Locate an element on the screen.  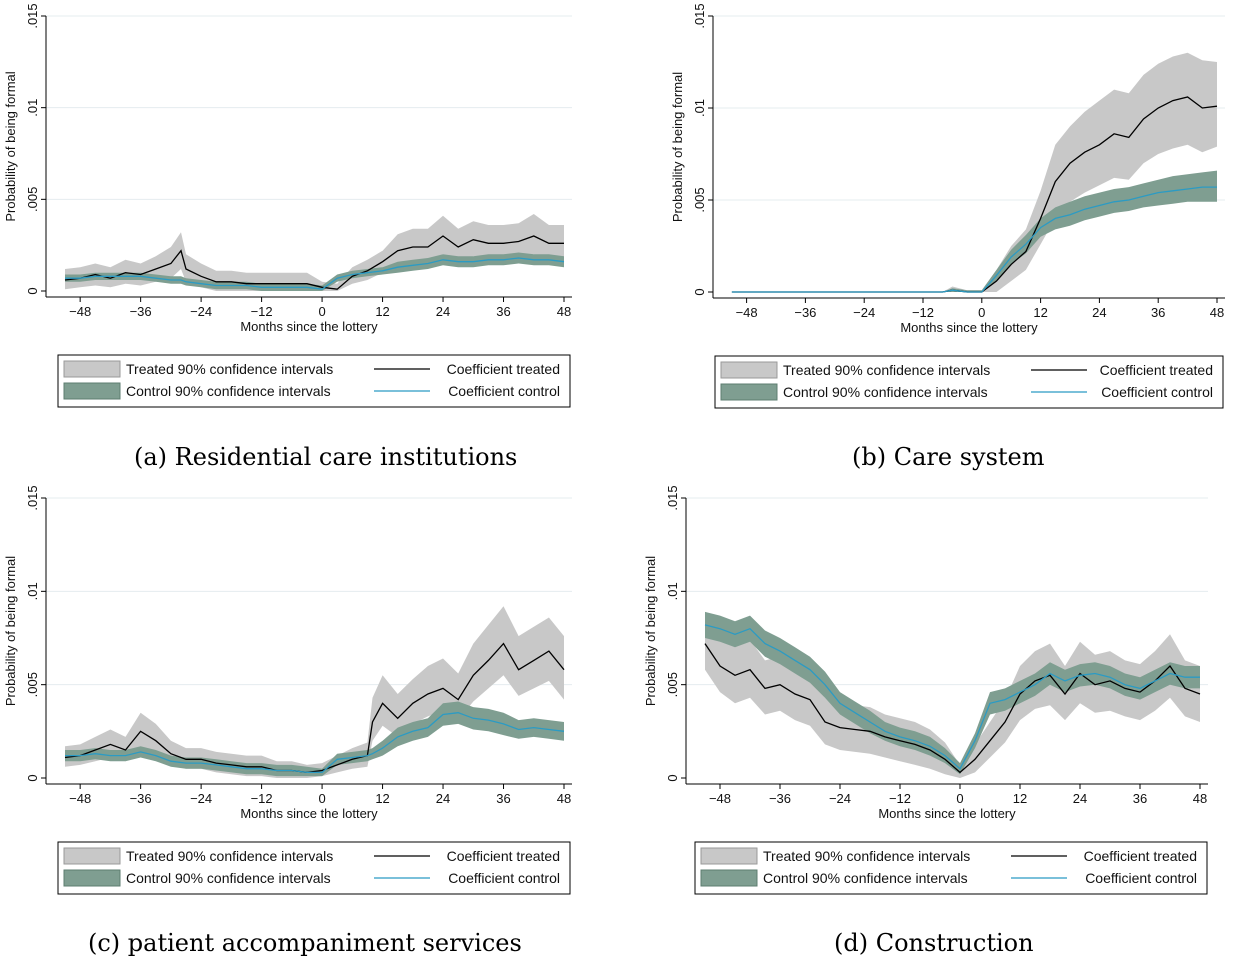
treated-coefficient-line is located at coordinates (314, 708).